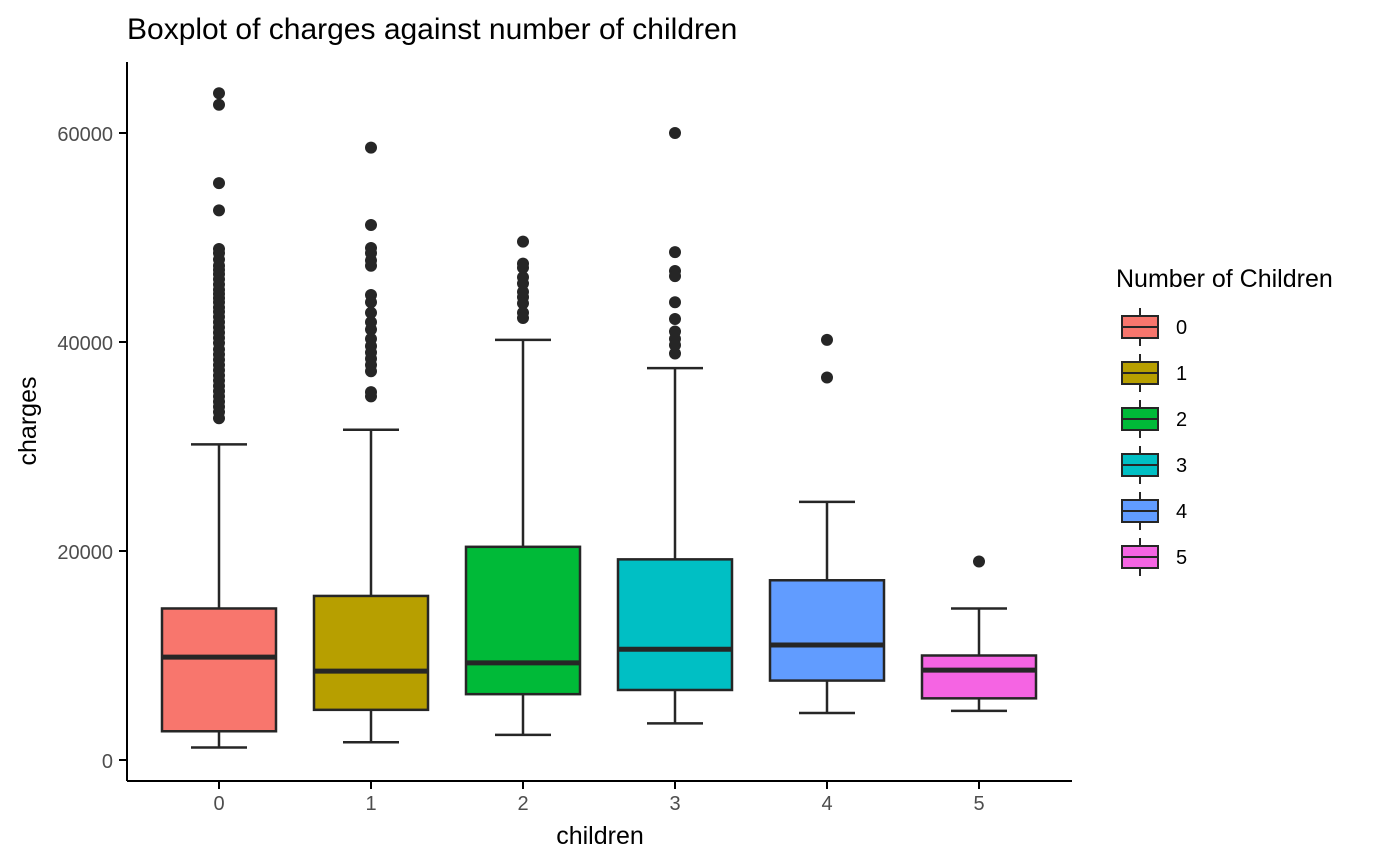 The width and height of the screenshot is (1400, 865). I want to click on legend-item-2: 2, so click(1154, 419).